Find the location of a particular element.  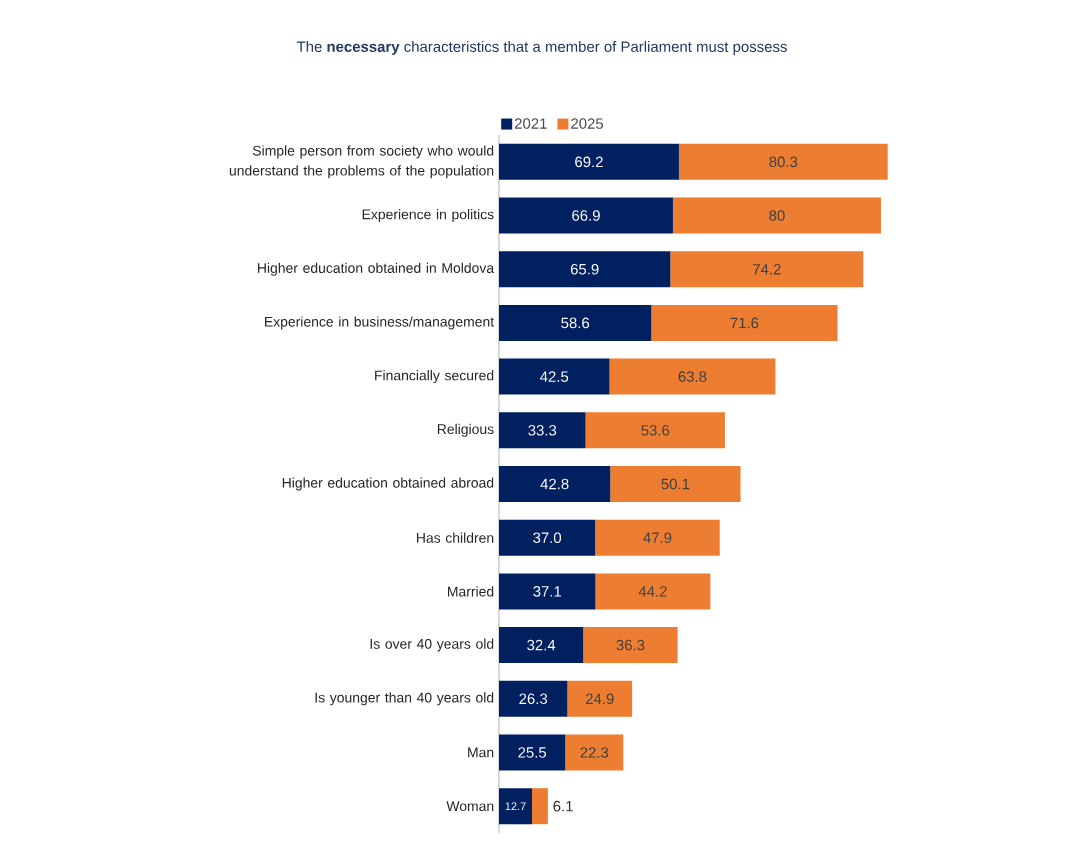

y-tick-label: Financially secured is located at coordinates (434, 377).